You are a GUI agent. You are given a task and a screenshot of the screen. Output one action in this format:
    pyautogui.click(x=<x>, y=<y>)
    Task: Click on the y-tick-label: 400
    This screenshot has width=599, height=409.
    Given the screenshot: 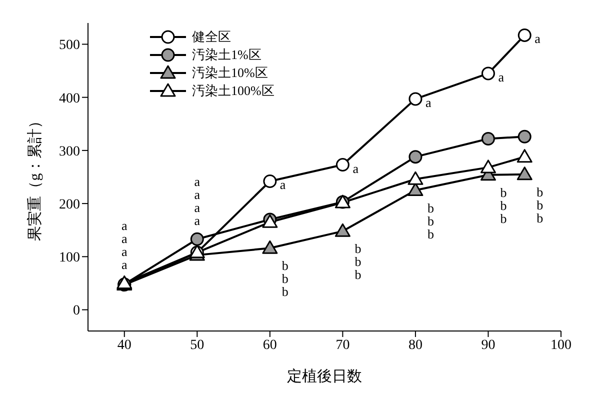 What is the action you would take?
    pyautogui.click(x=69, y=98)
    